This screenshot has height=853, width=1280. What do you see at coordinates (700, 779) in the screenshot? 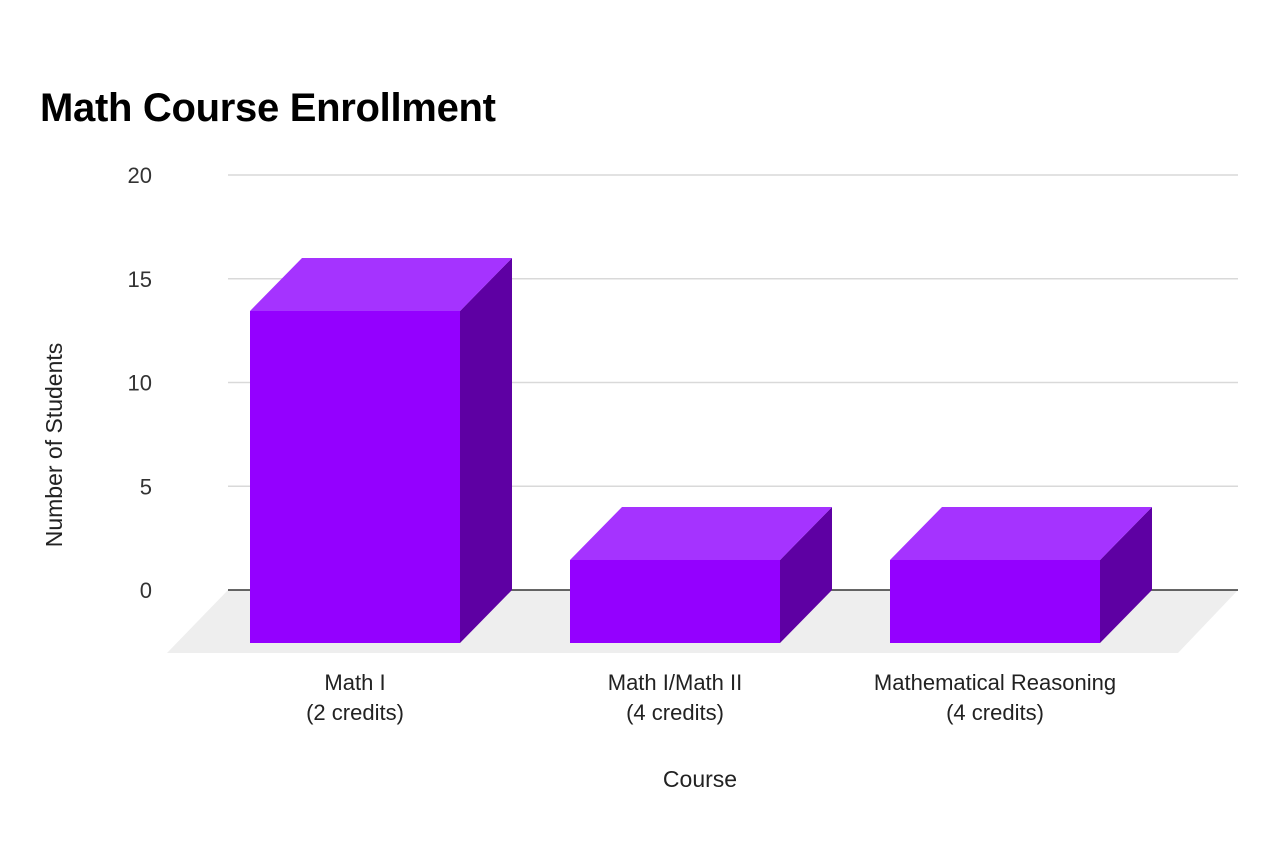
I see `x-axis-title: Course` at bounding box center [700, 779].